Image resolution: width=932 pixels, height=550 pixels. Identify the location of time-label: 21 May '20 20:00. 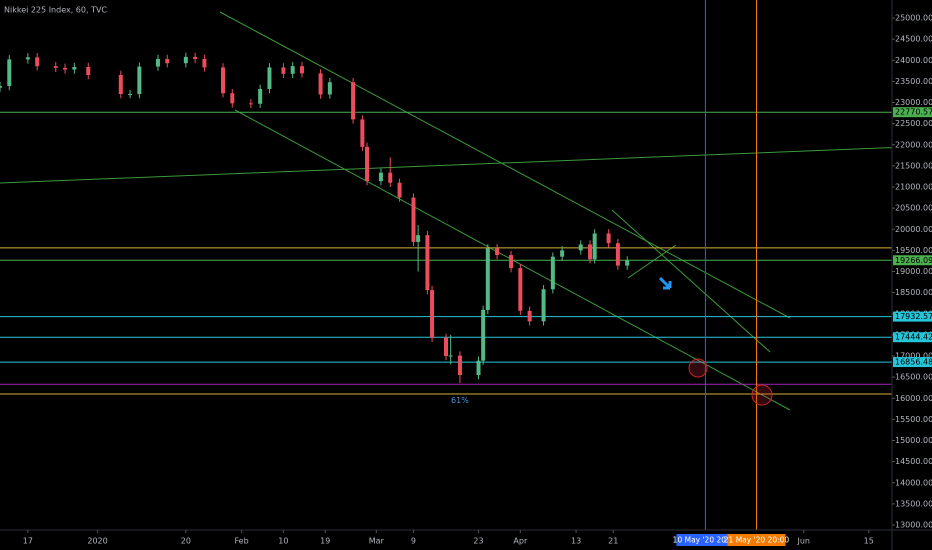
(757, 540).